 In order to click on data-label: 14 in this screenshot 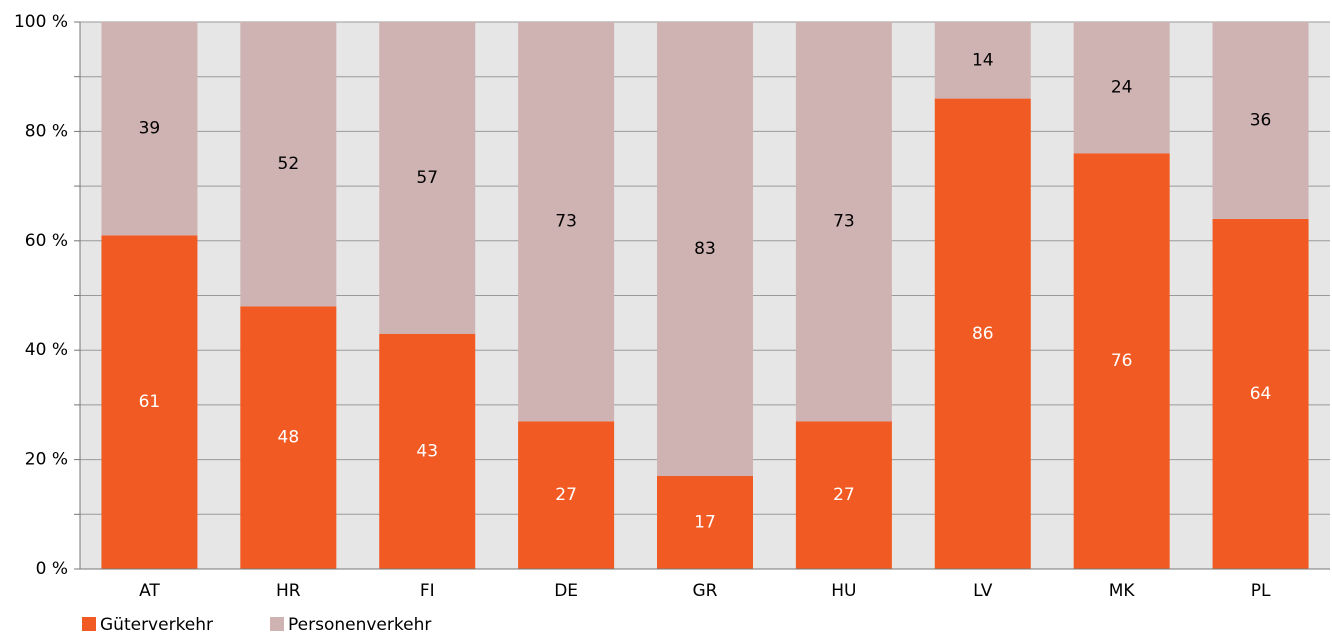, I will do `click(983, 60)`.